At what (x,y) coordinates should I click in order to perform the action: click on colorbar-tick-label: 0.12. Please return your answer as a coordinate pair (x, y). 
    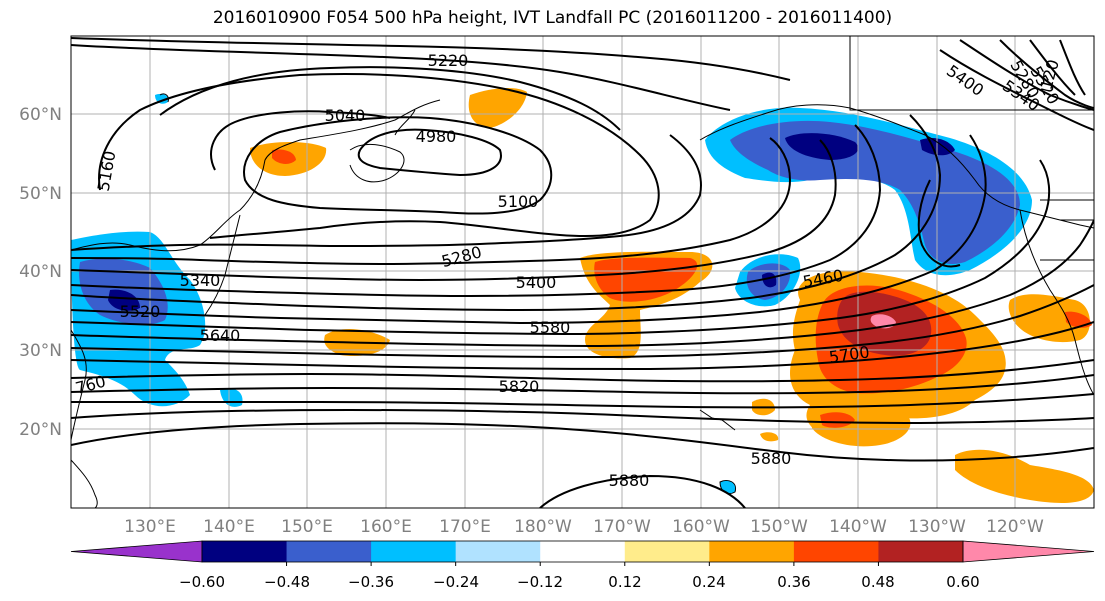
    Looking at the image, I should click on (624, 582).